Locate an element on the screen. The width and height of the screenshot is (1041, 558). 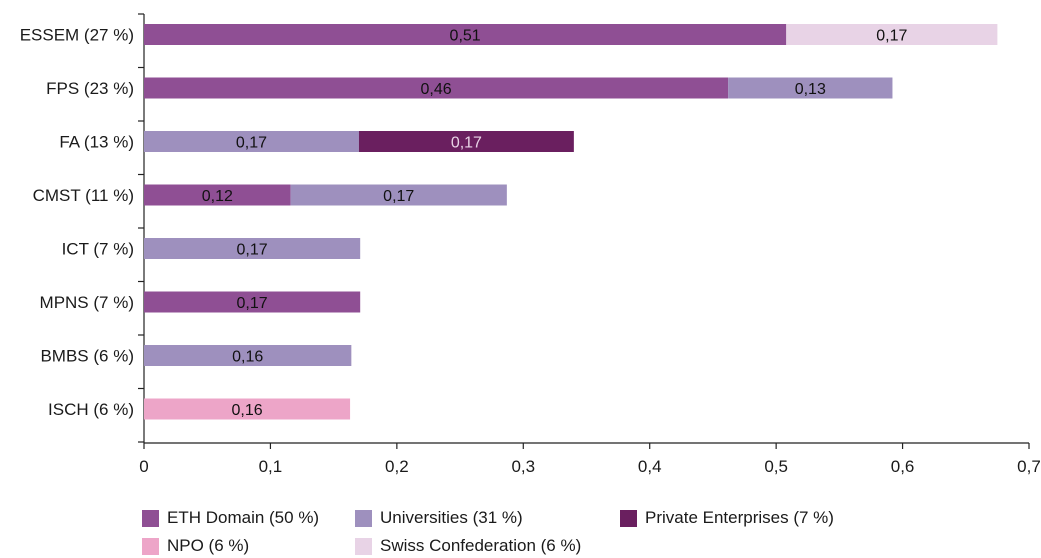
x-tick-label: 0,2 is located at coordinates (397, 466).